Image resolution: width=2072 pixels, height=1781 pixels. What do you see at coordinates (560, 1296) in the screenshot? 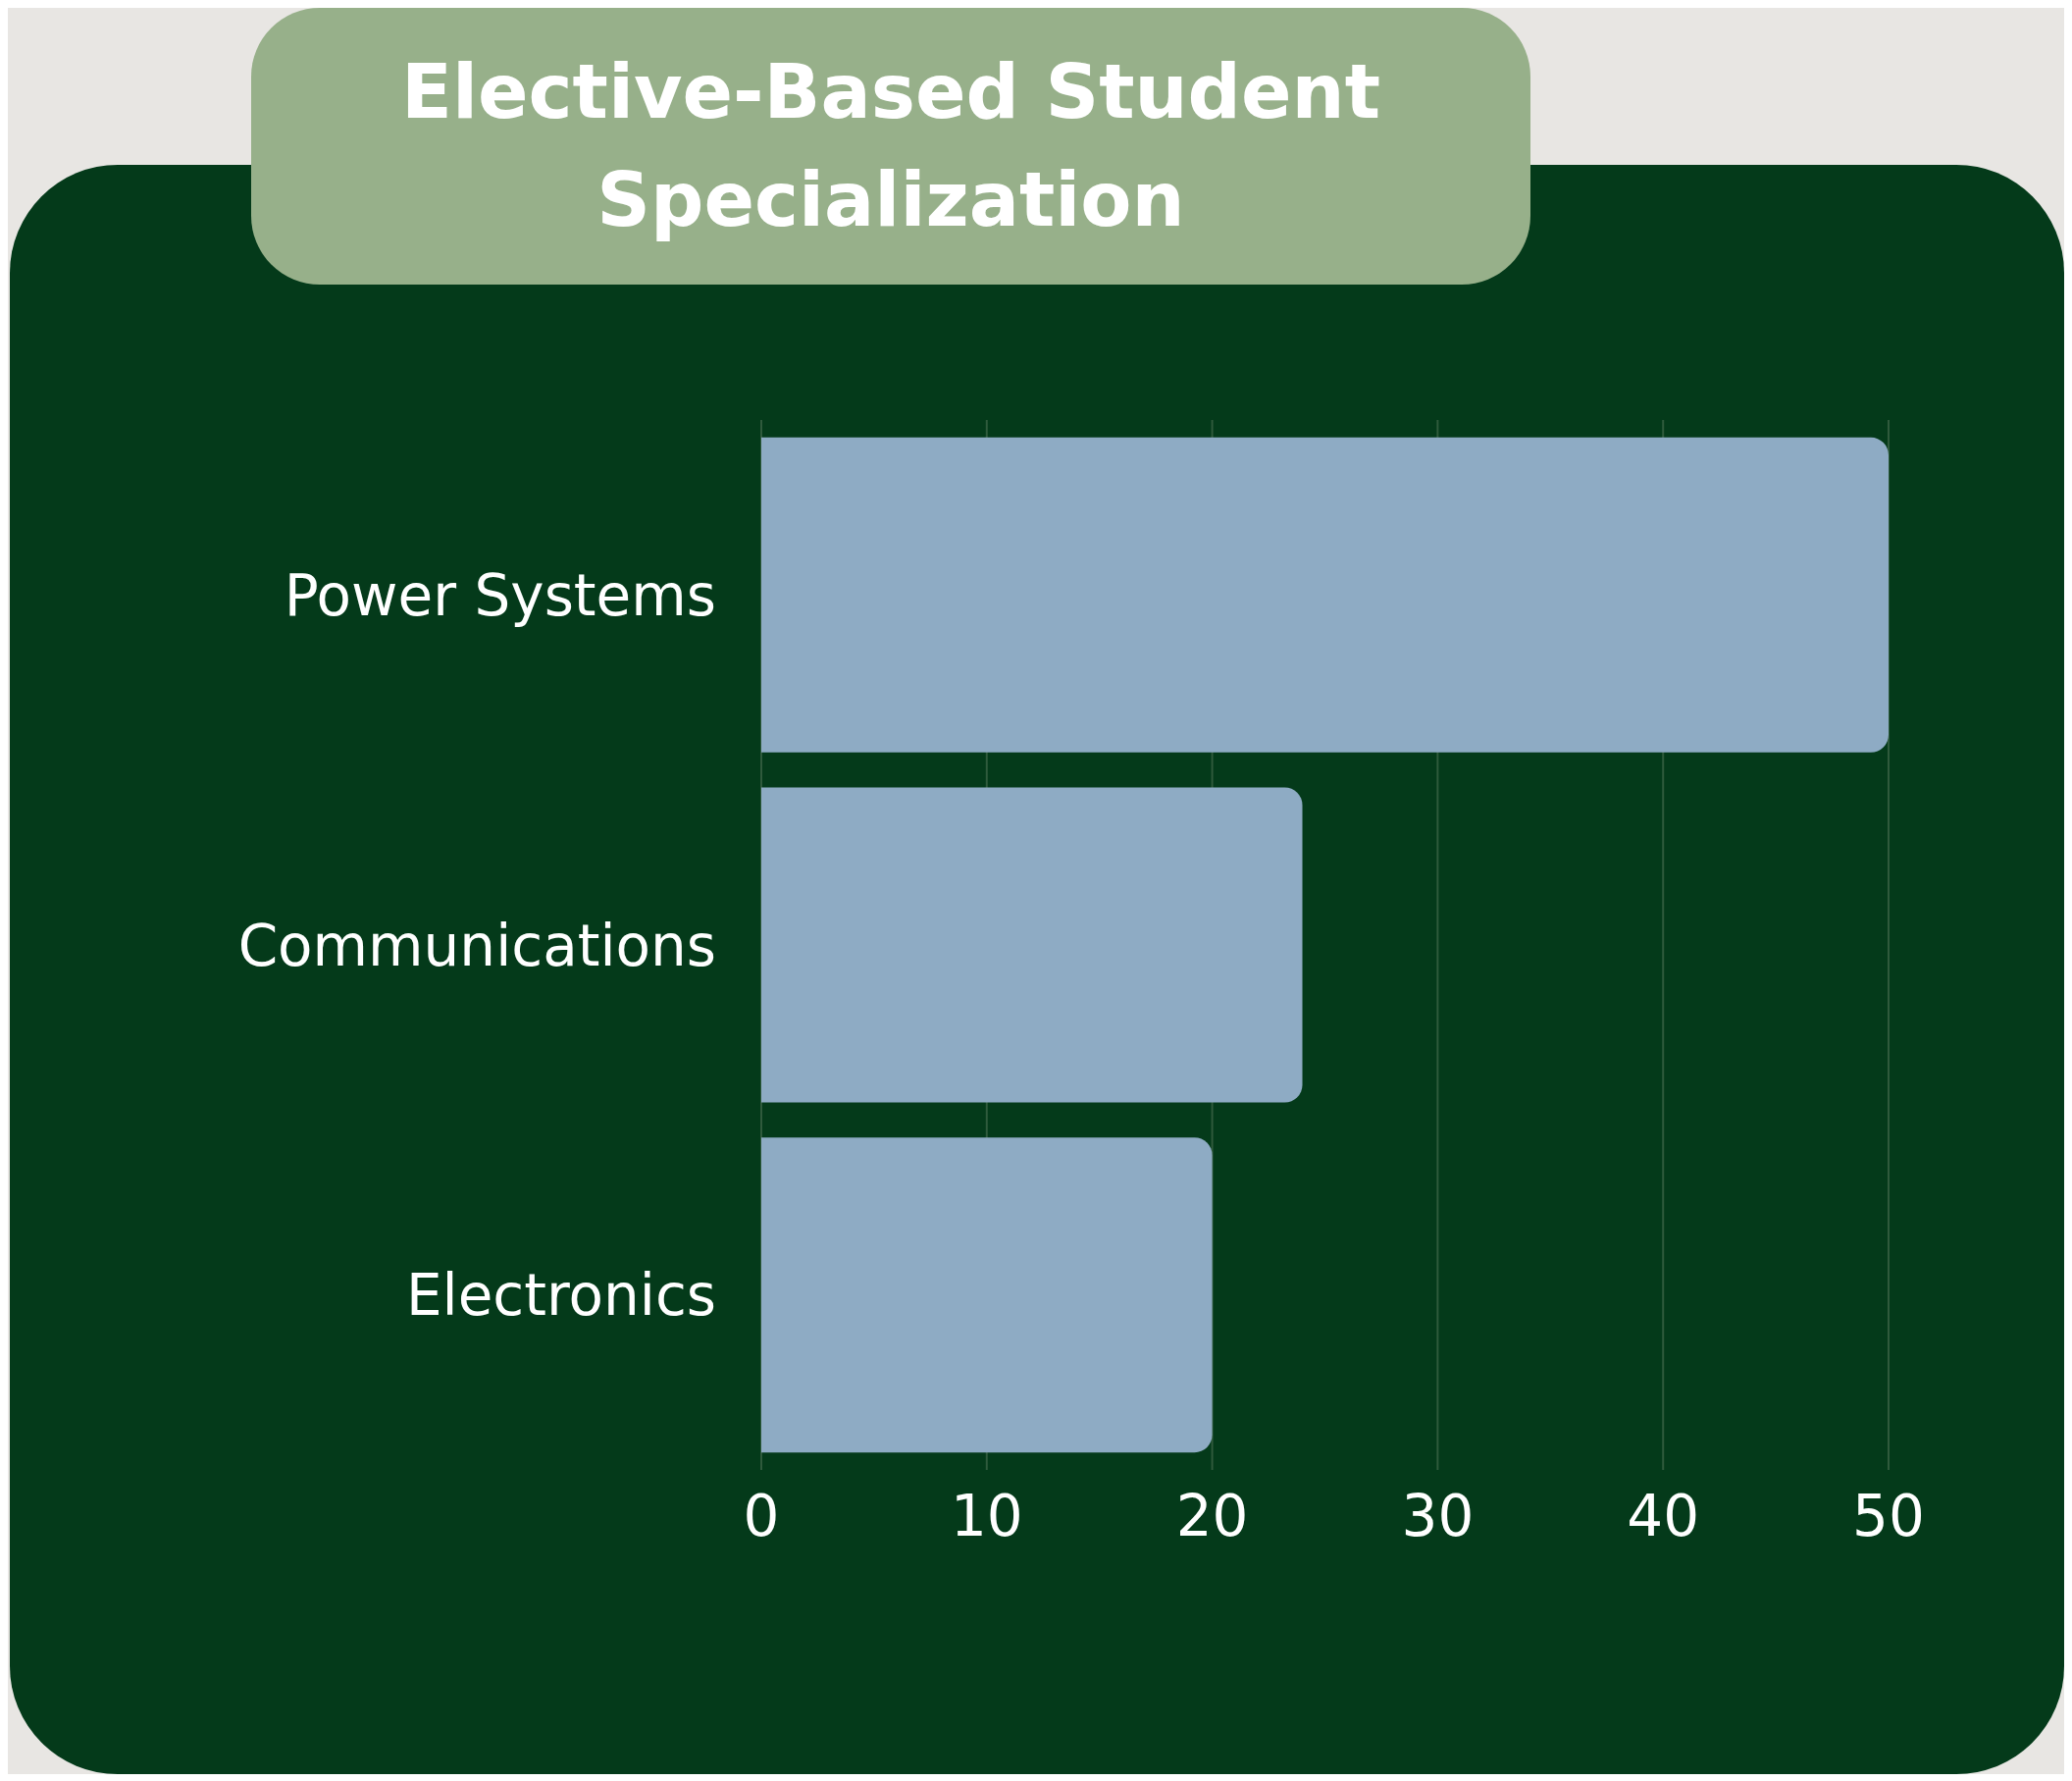
I see `y-tick-label: Electronics` at bounding box center [560, 1296].